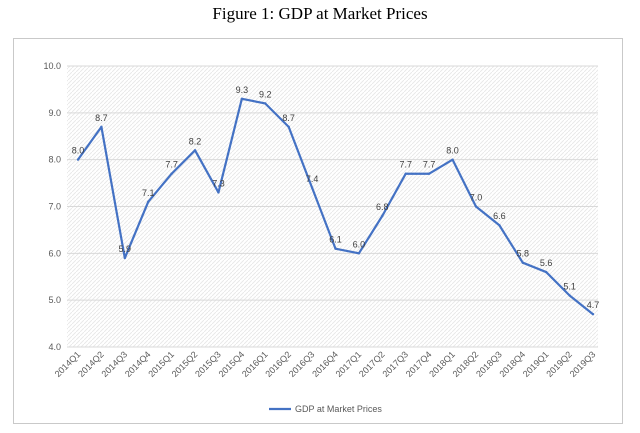 The width and height of the screenshot is (640, 433). I want to click on y-tick-label: 7.0, so click(54, 207).